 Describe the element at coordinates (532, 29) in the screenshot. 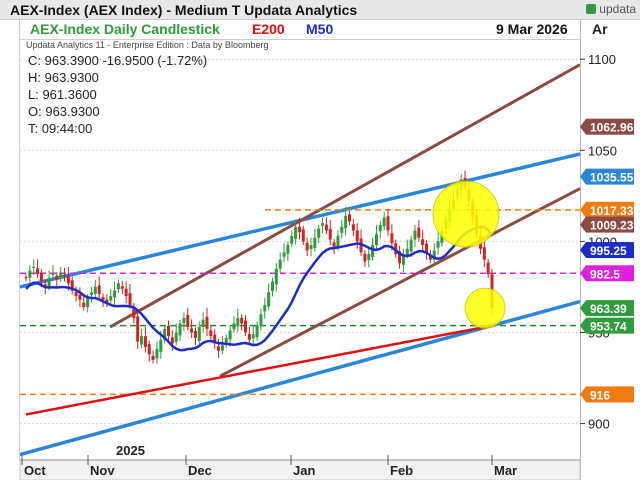

I see `chart-date: 9 Mar 2026` at that location.